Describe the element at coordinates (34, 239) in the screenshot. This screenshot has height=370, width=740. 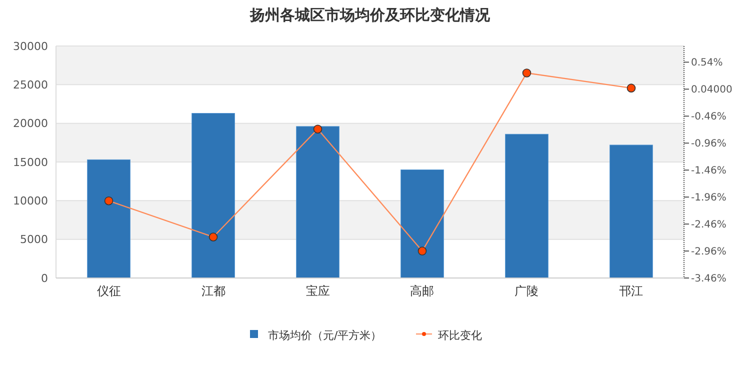
I see `y-tick-label: 5000` at that location.